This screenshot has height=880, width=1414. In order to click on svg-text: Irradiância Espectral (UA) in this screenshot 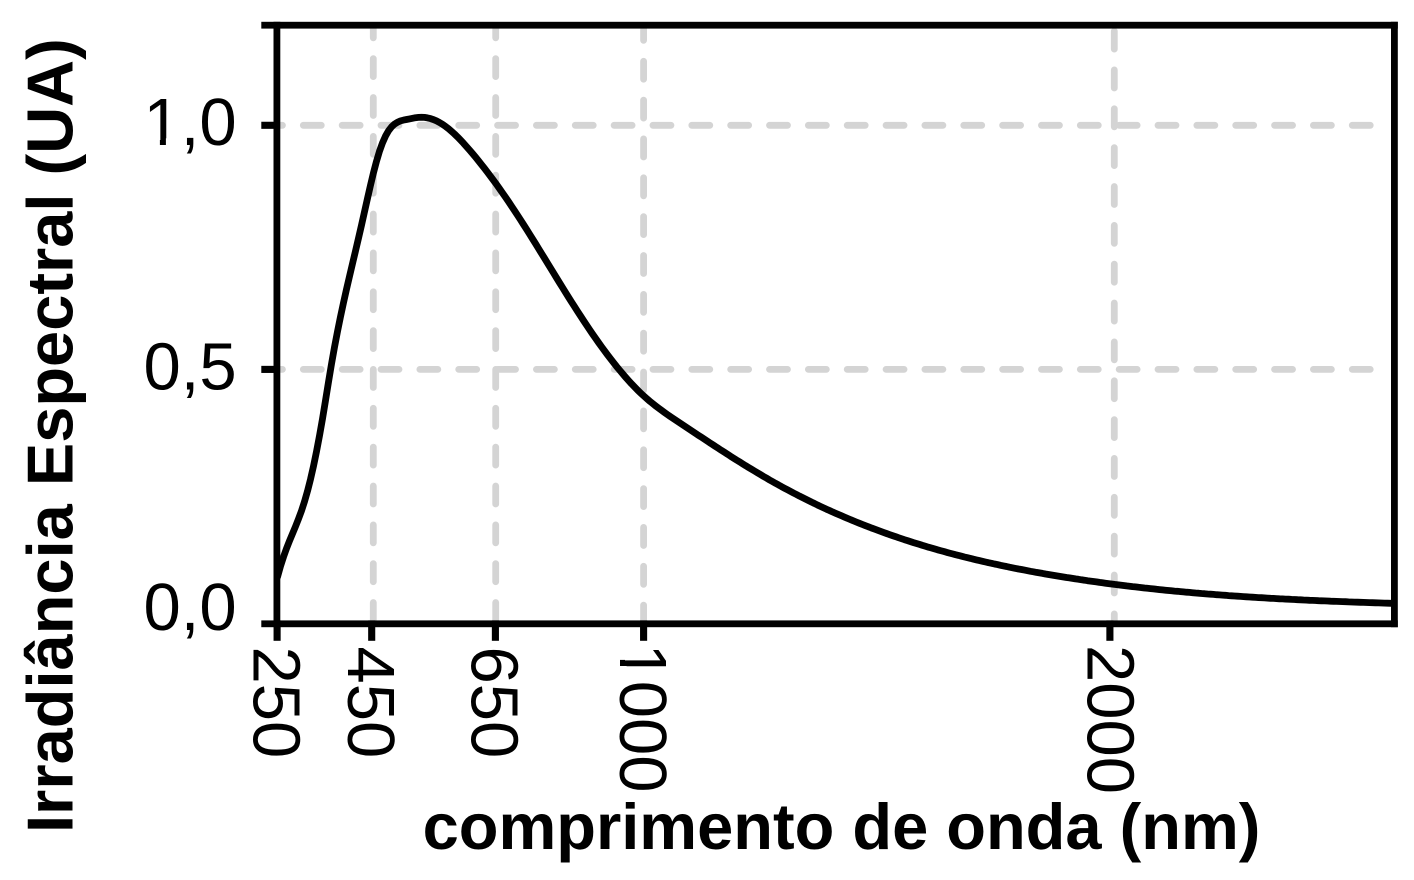, I will do `click(50, 435)`.